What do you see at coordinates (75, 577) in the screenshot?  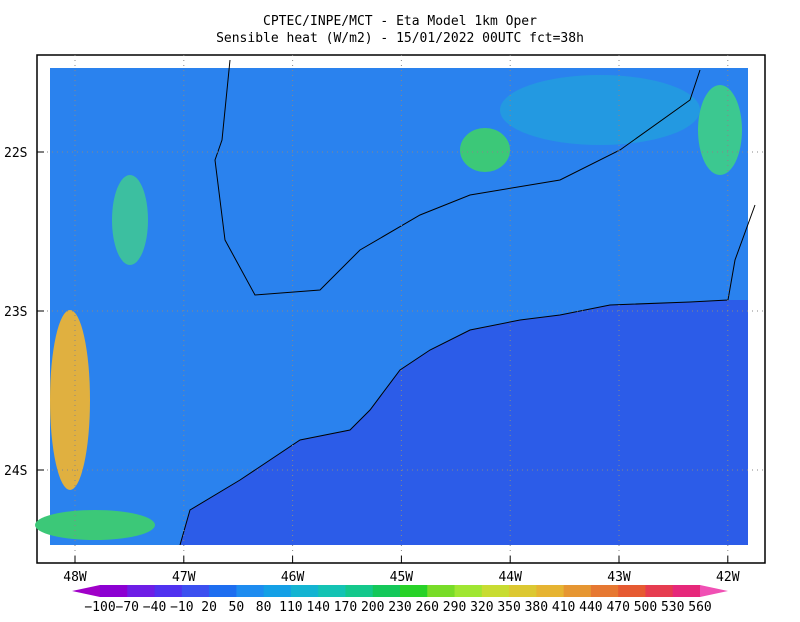 I see `lon-label: 48W` at bounding box center [75, 577].